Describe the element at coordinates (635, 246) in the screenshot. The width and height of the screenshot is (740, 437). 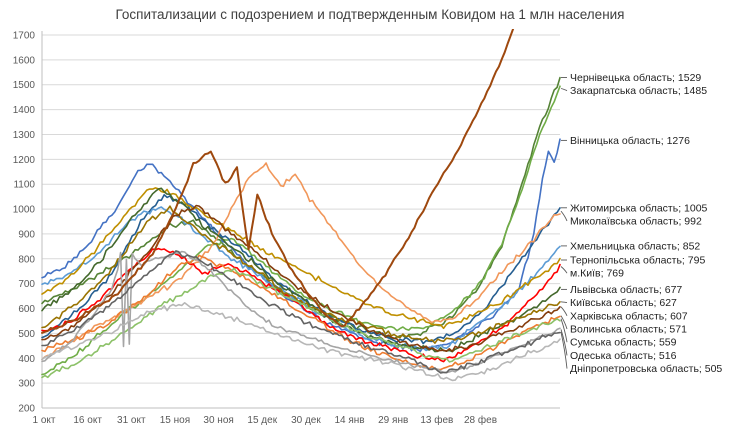
I see `series-end-label-khmelnytska: Хмельницька область; 852` at that location.